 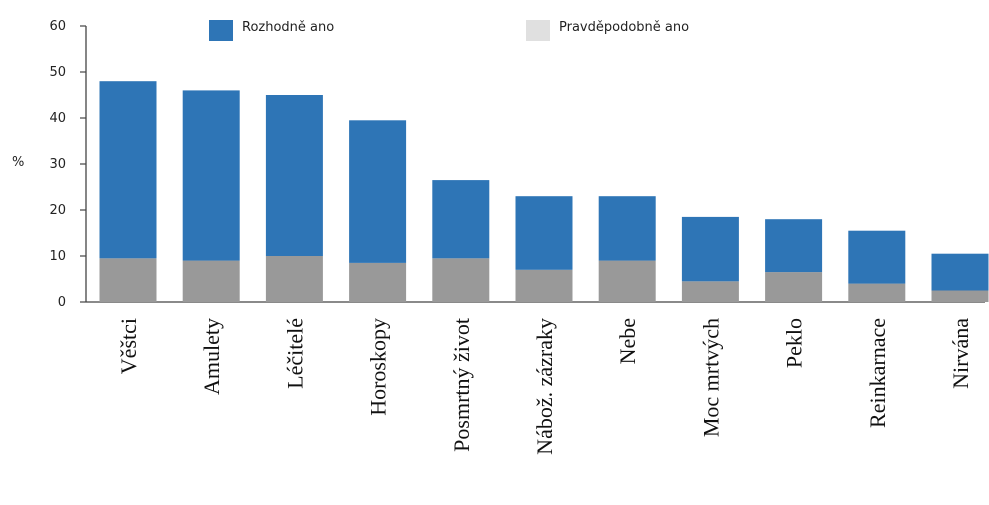 What do you see at coordinates (221, 30) in the screenshot?
I see `legend-swatch-rozhodne` at bounding box center [221, 30].